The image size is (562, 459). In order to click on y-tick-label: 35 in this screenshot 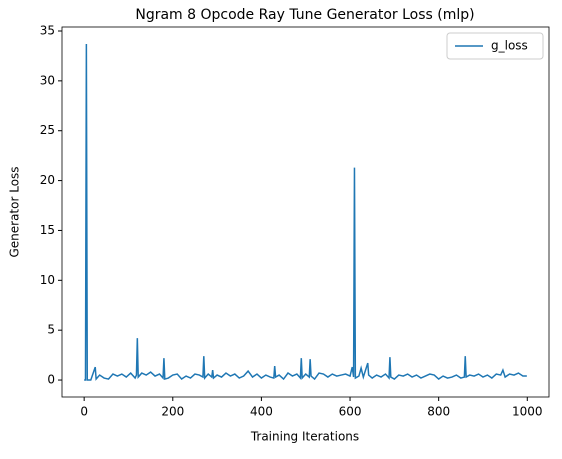, I will do `click(47, 30)`.